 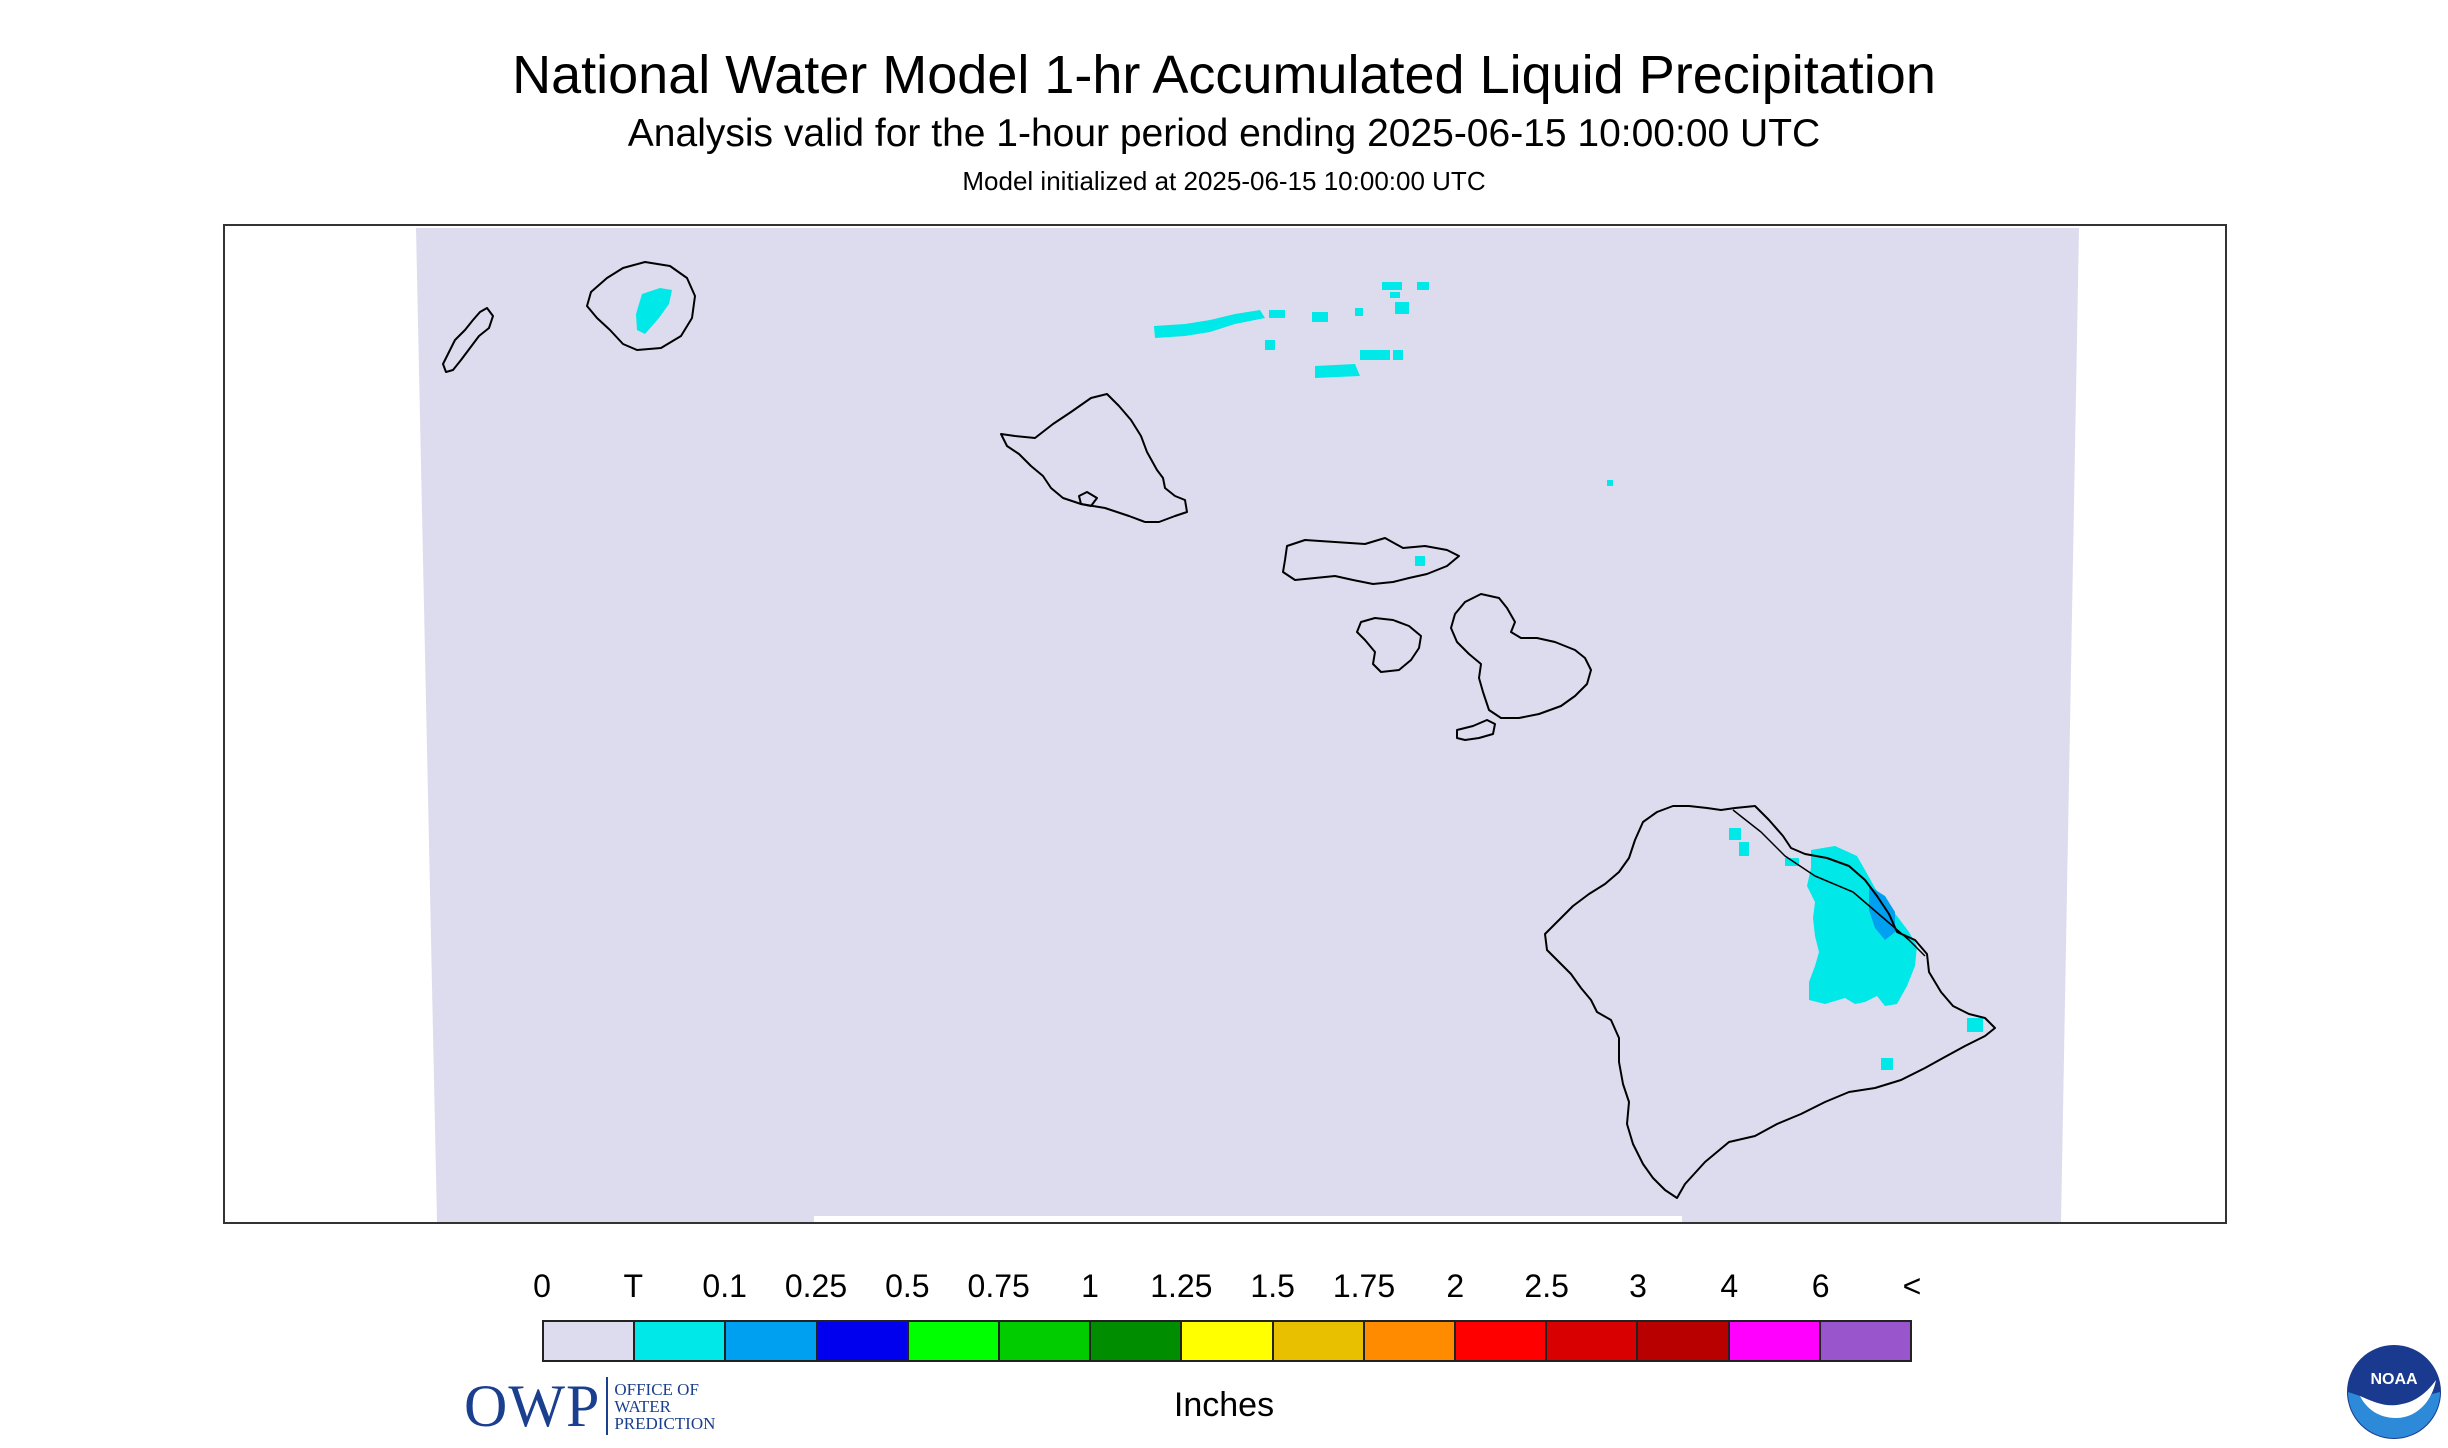 What do you see at coordinates (1224, 1288) in the screenshot?
I see `legend-labels: 0 T 0.1 0.25 0.5 0.75 1 1.25 1.5 1.75 2 2.5 3 4 6 <` at bounding box center [1224, 1288].